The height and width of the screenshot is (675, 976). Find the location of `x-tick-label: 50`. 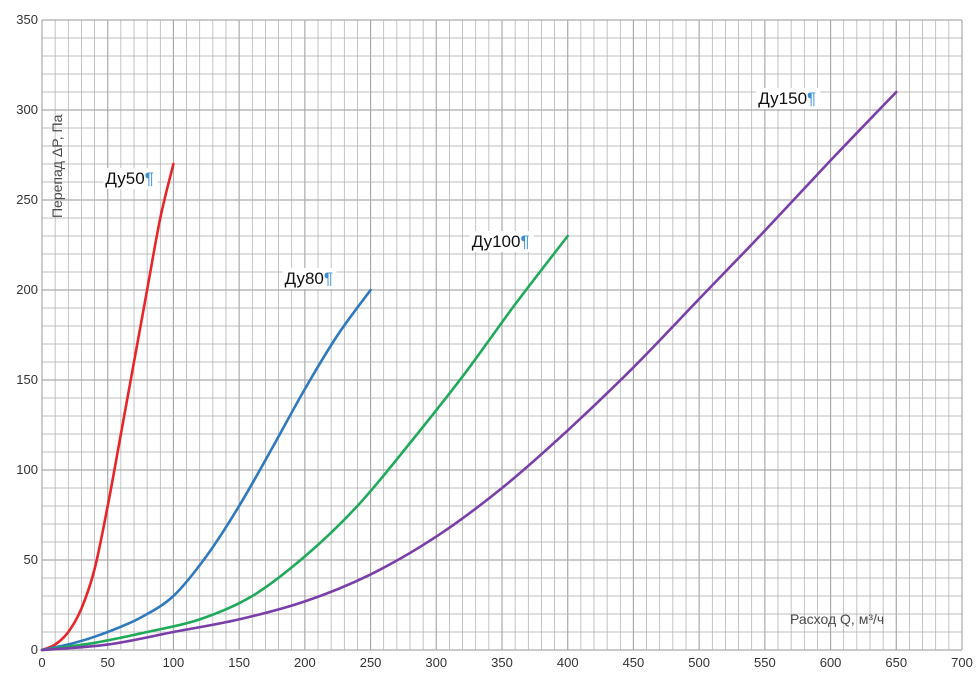

x-tick-label: 50 is located at coordinates (107, 662).